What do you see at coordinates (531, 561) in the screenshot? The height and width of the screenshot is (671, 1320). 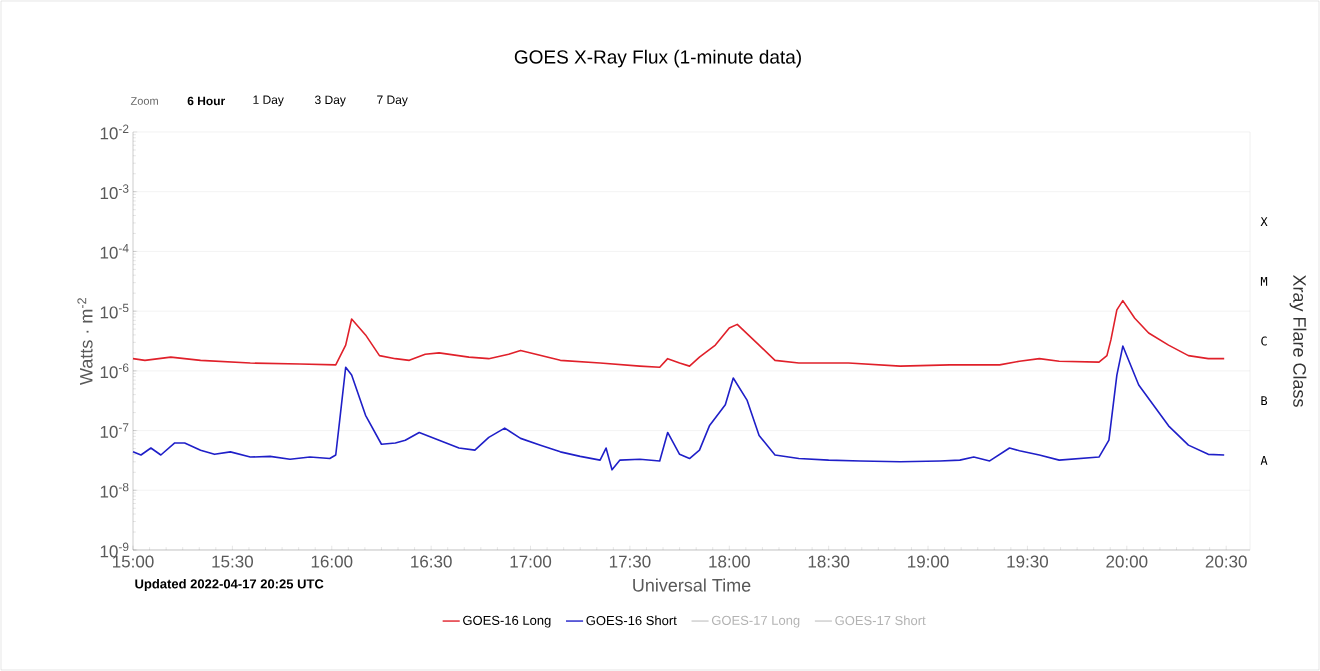 I see `x-tick-label: 17:00` at bounding box center [531, 561].